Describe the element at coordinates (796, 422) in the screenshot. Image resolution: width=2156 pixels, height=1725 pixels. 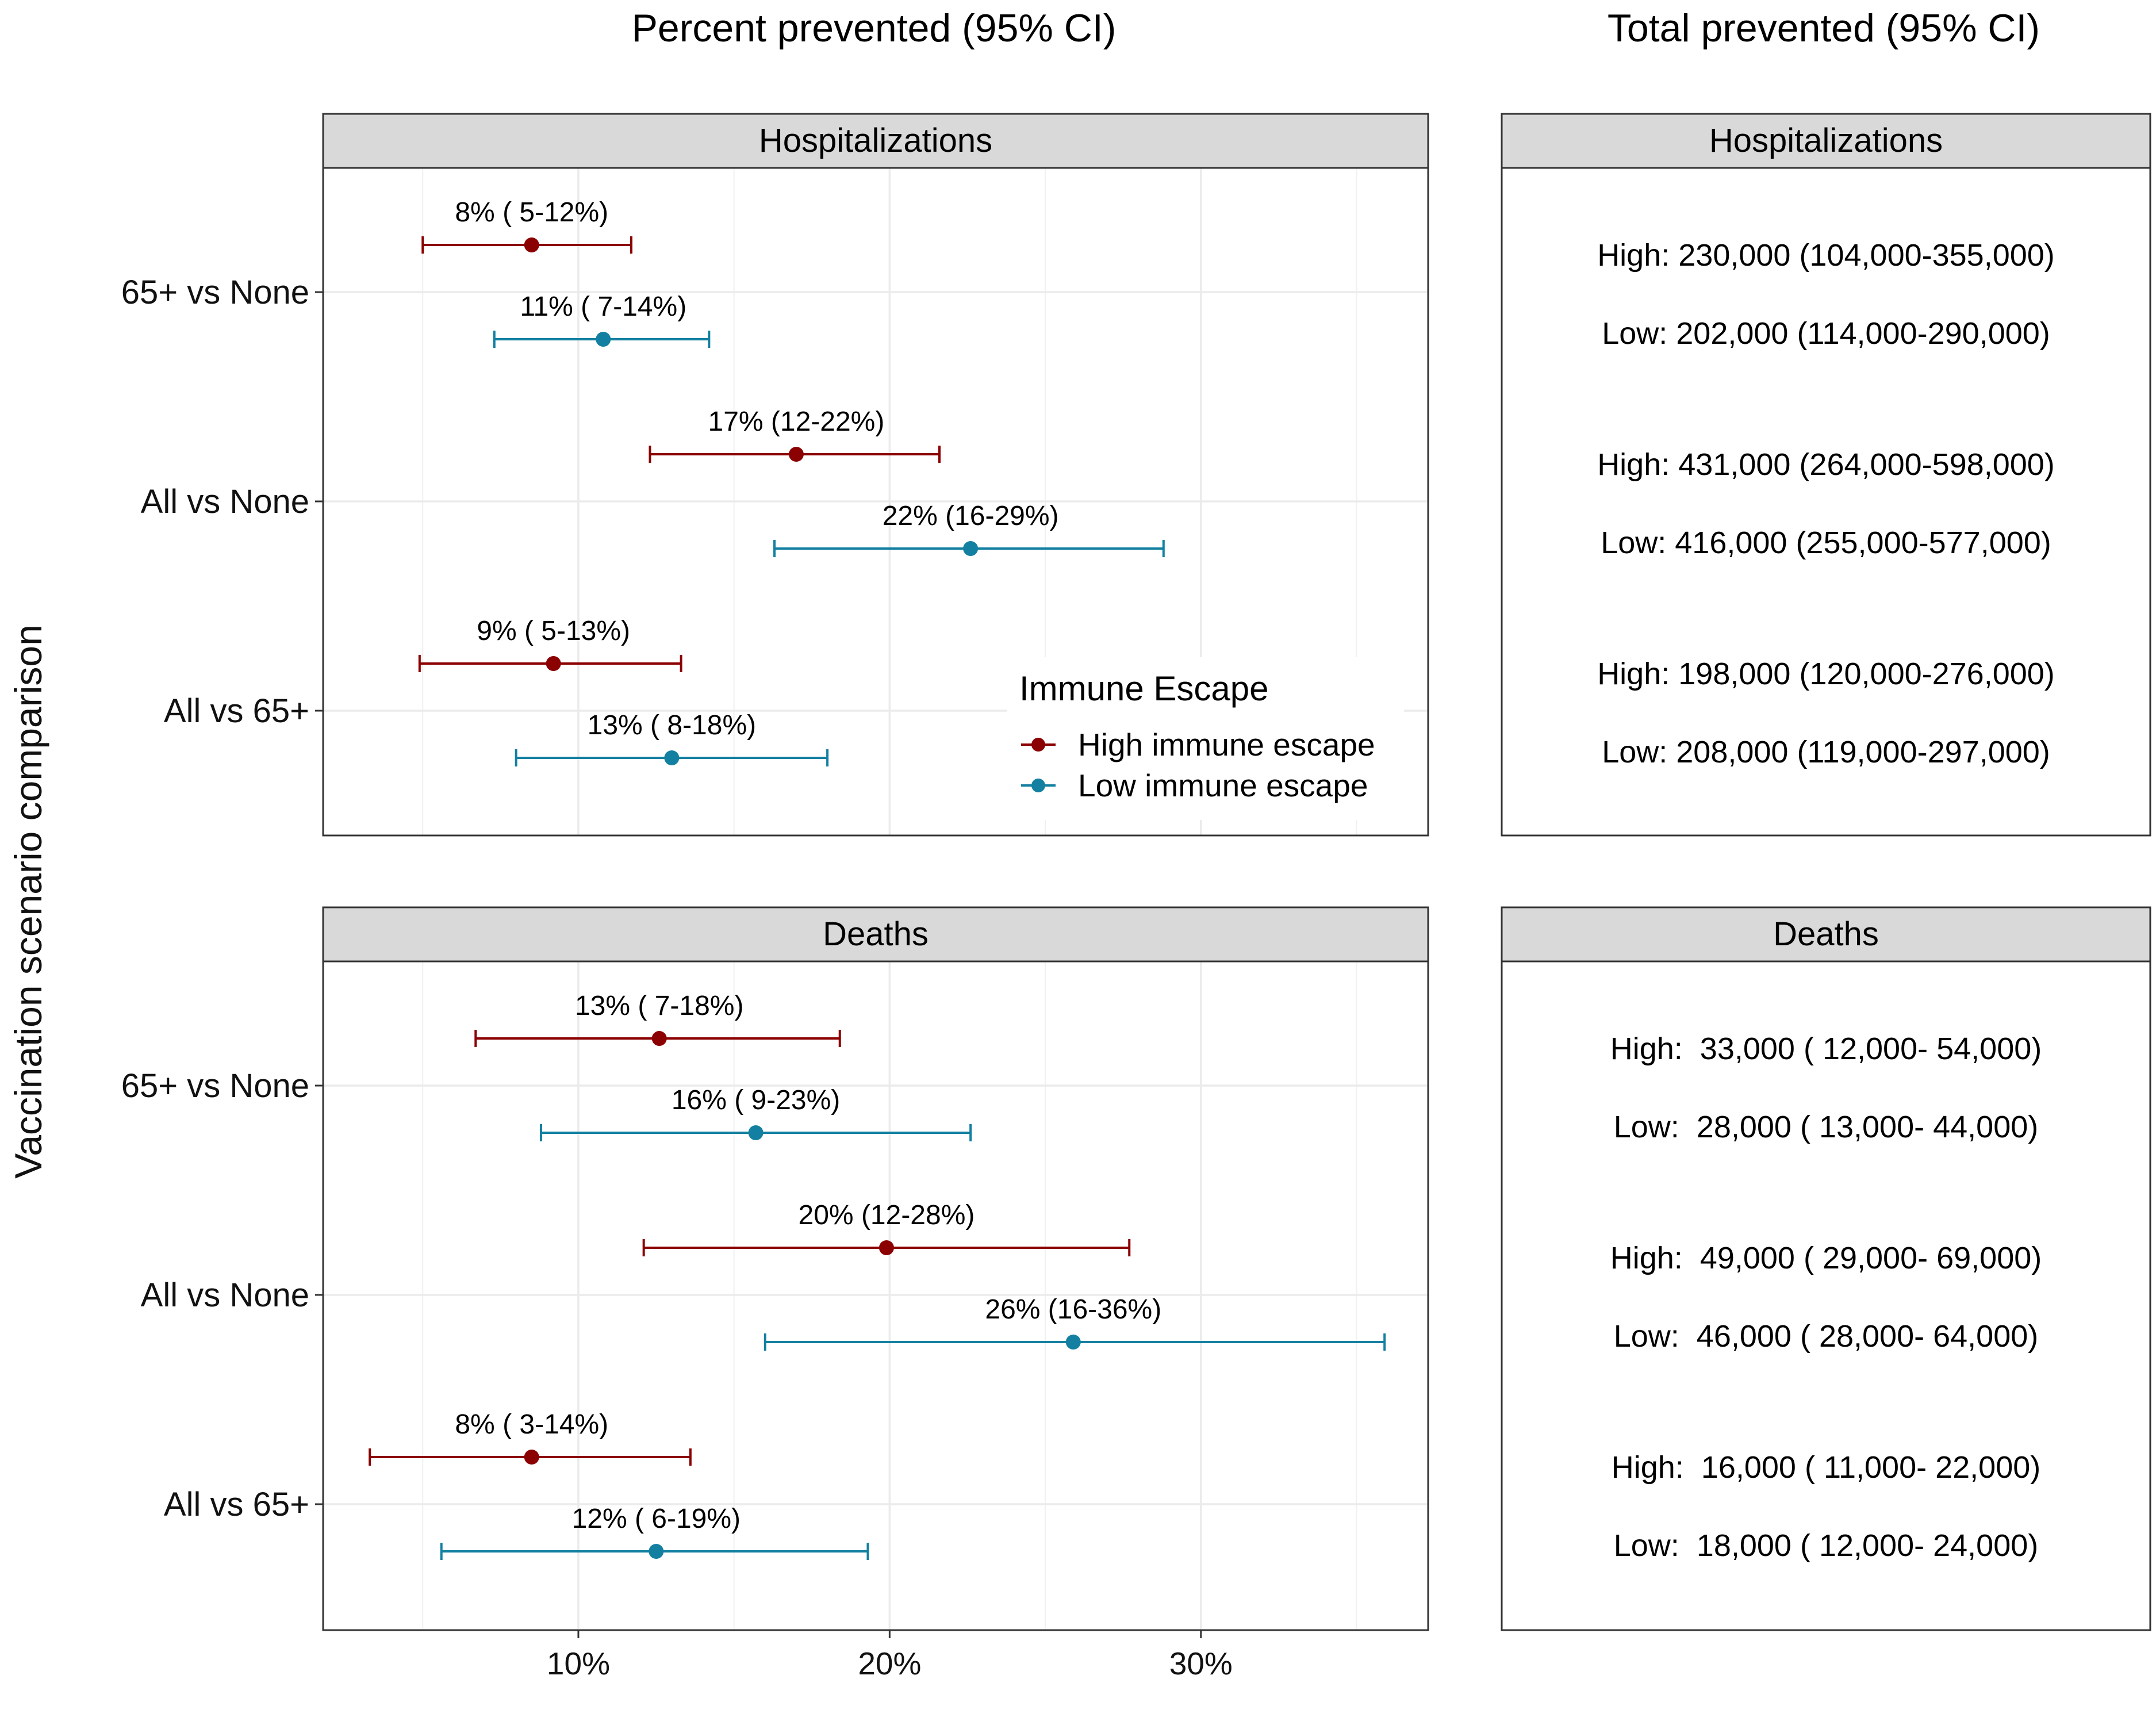
I see `estimate-label: 17% (12-22%)` at that location.